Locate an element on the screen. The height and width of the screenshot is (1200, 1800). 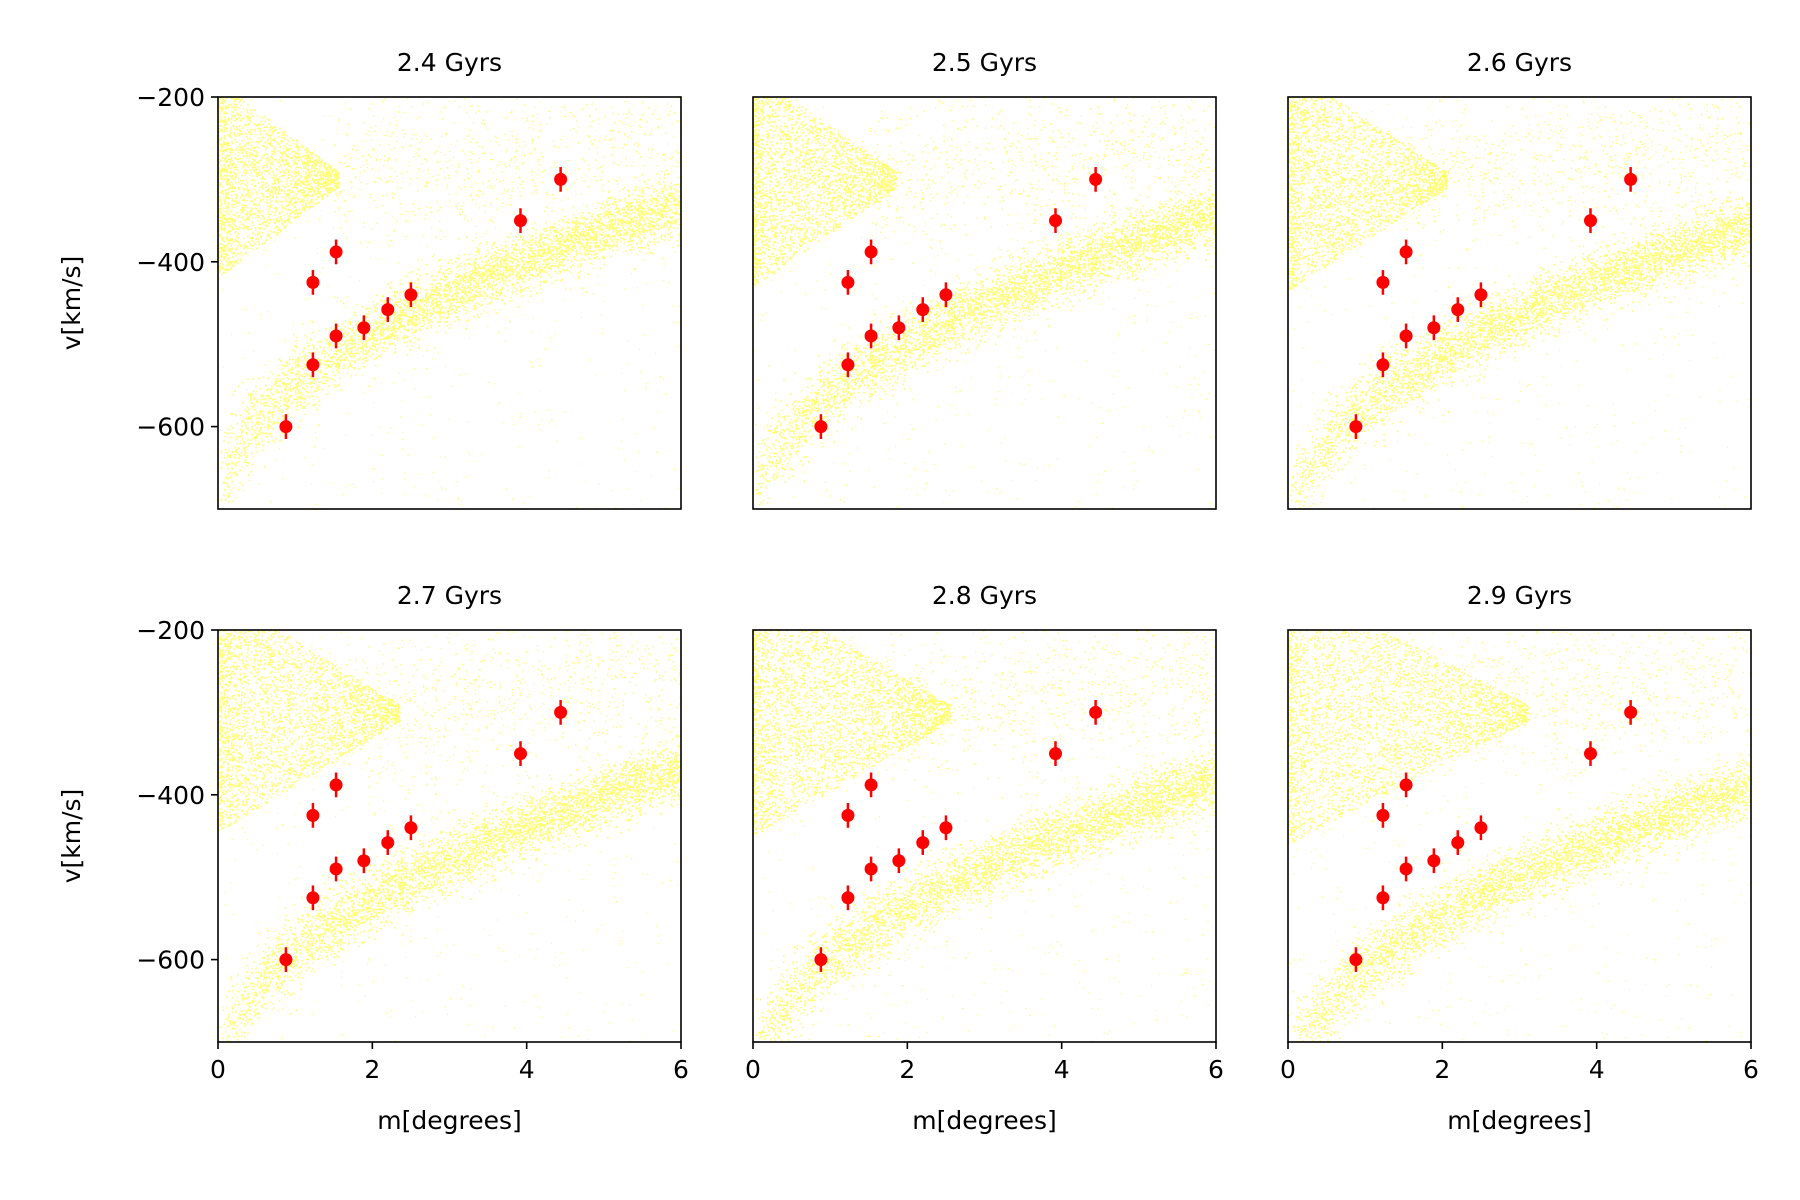
panel: 2.9 Gyrs 0 2 4 6 m[degrees] is located at coordinates (1519, 858).